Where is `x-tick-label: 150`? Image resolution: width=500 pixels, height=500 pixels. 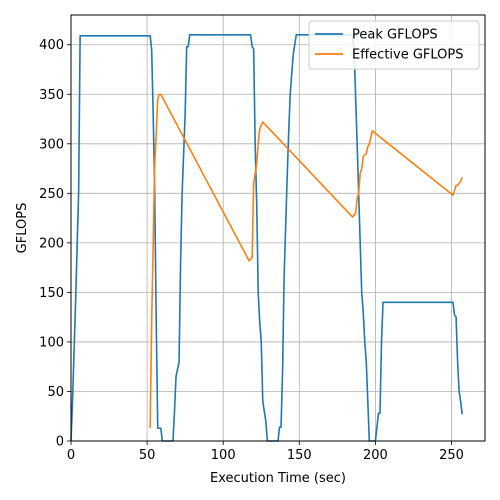
x-tick-label: 150 is located at coordinates (299, 455).